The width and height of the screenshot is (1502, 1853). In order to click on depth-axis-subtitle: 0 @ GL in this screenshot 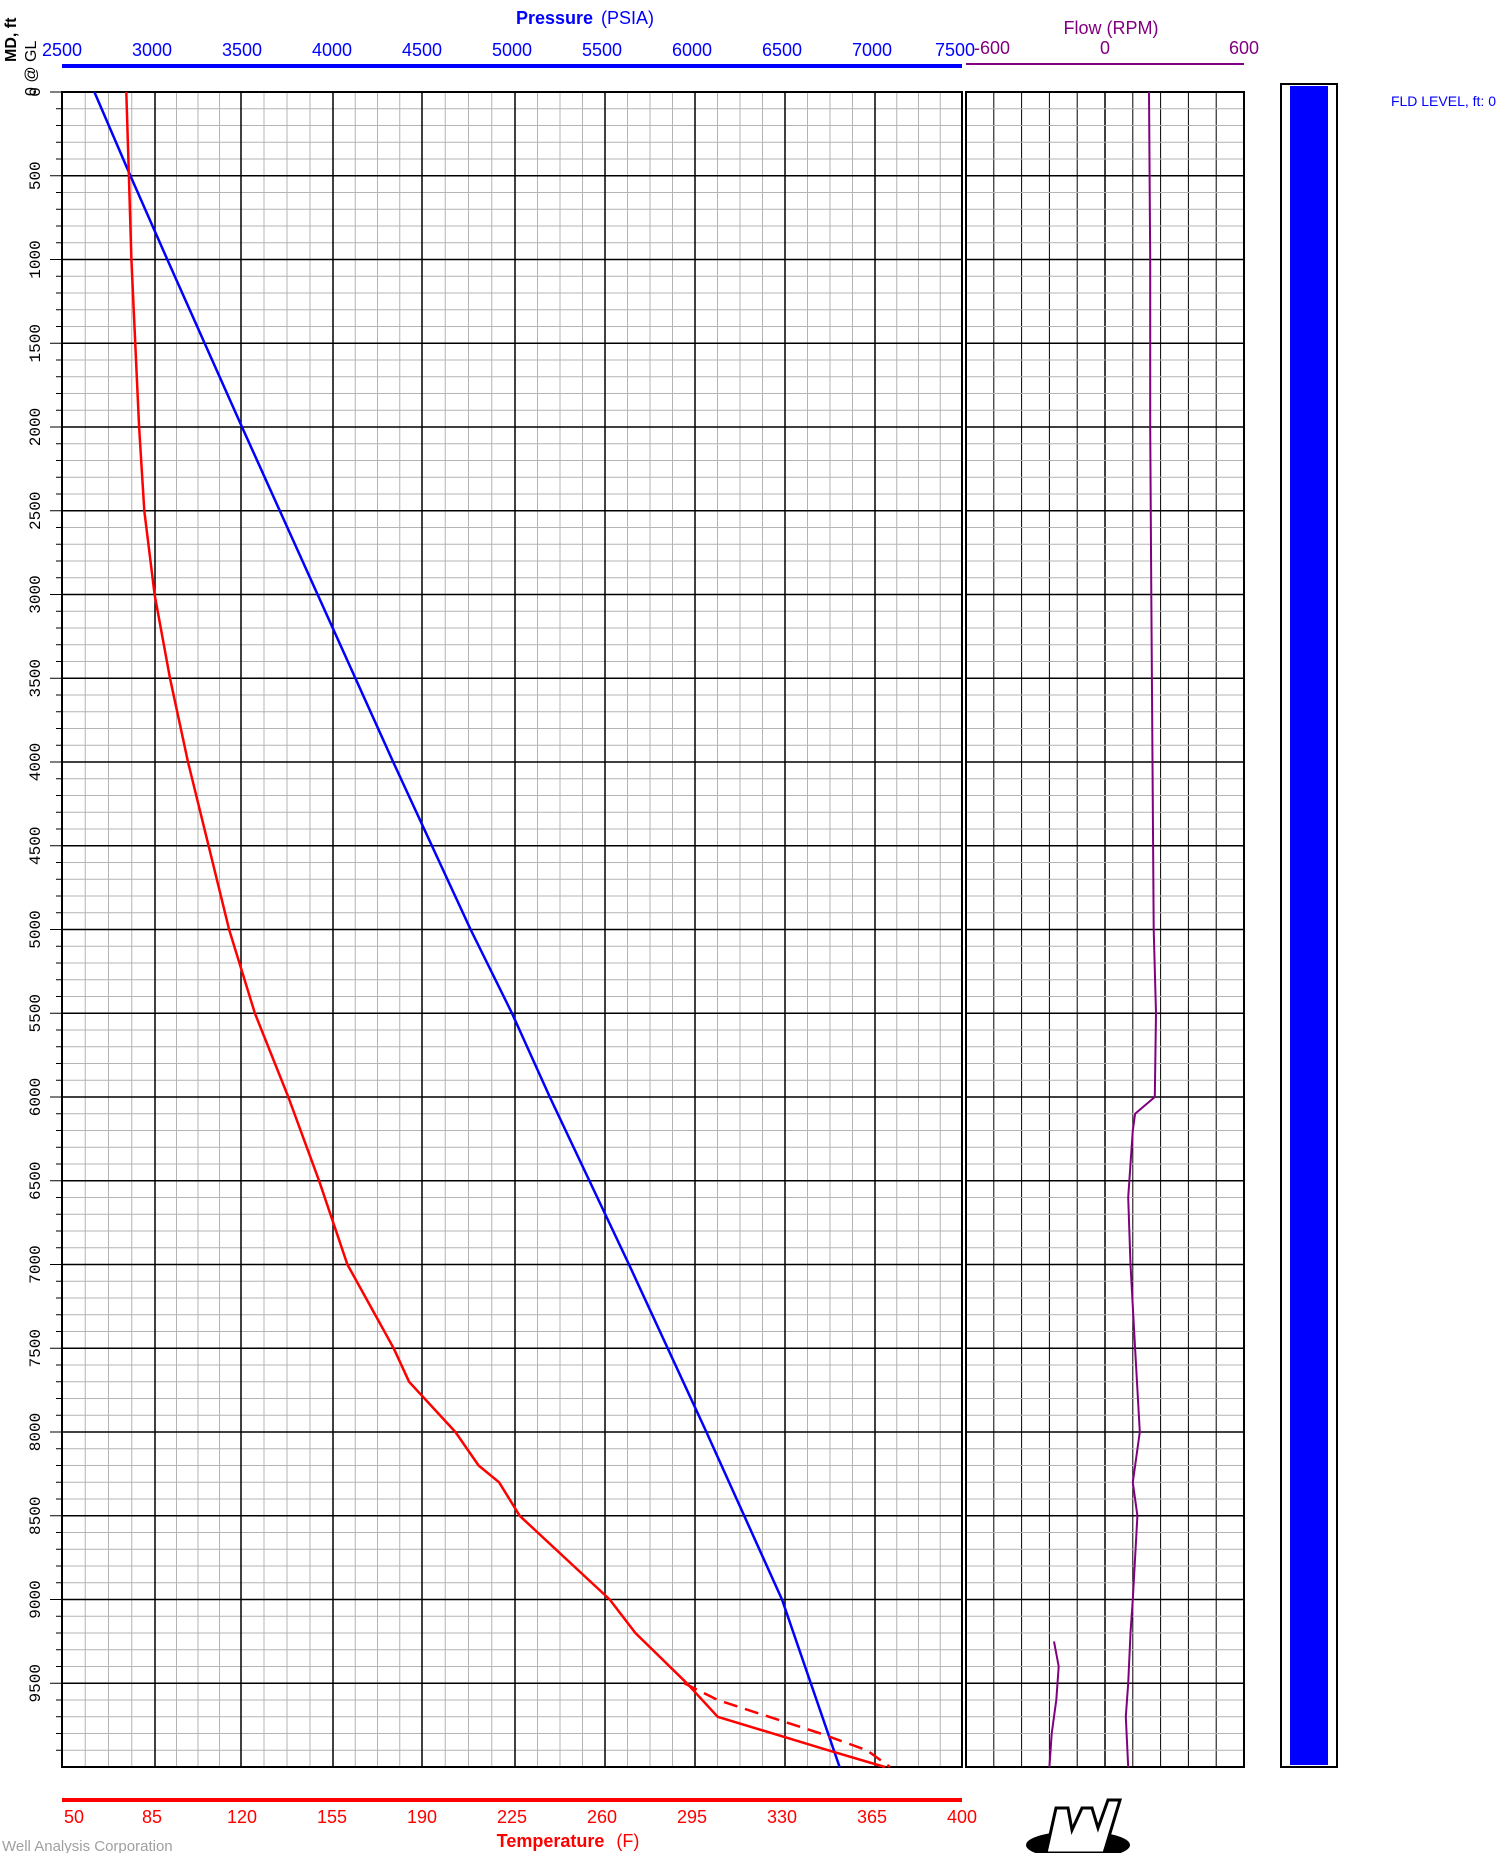, I will do `click(31, 68)`.